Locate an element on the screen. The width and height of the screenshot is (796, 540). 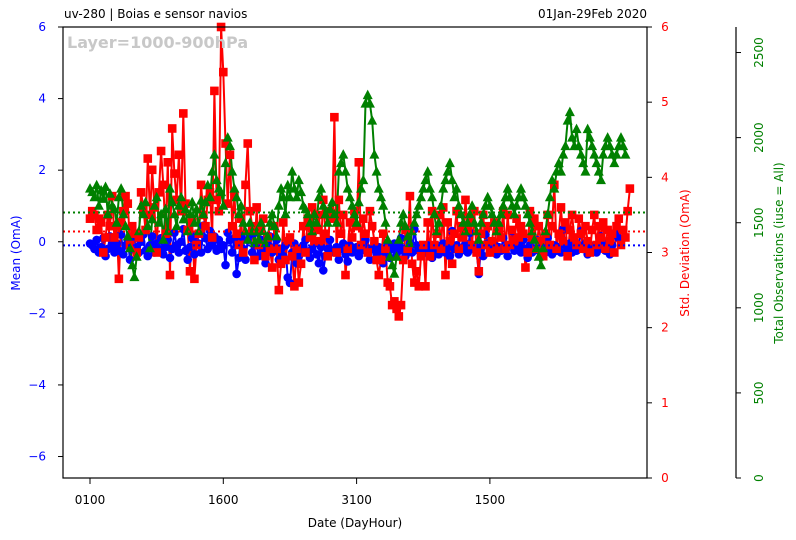
std-tick-label: 5 is located at coordinates (665, 102).